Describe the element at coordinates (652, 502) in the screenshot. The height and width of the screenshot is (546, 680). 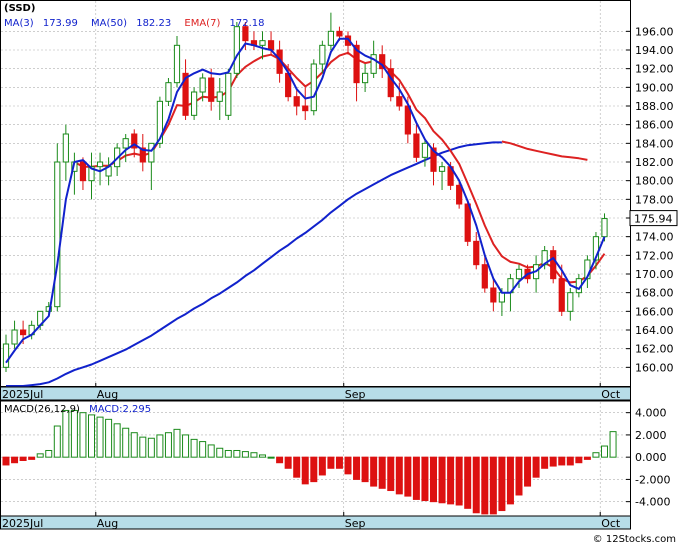
I see `macd-tick-label: -4.000` at that location.